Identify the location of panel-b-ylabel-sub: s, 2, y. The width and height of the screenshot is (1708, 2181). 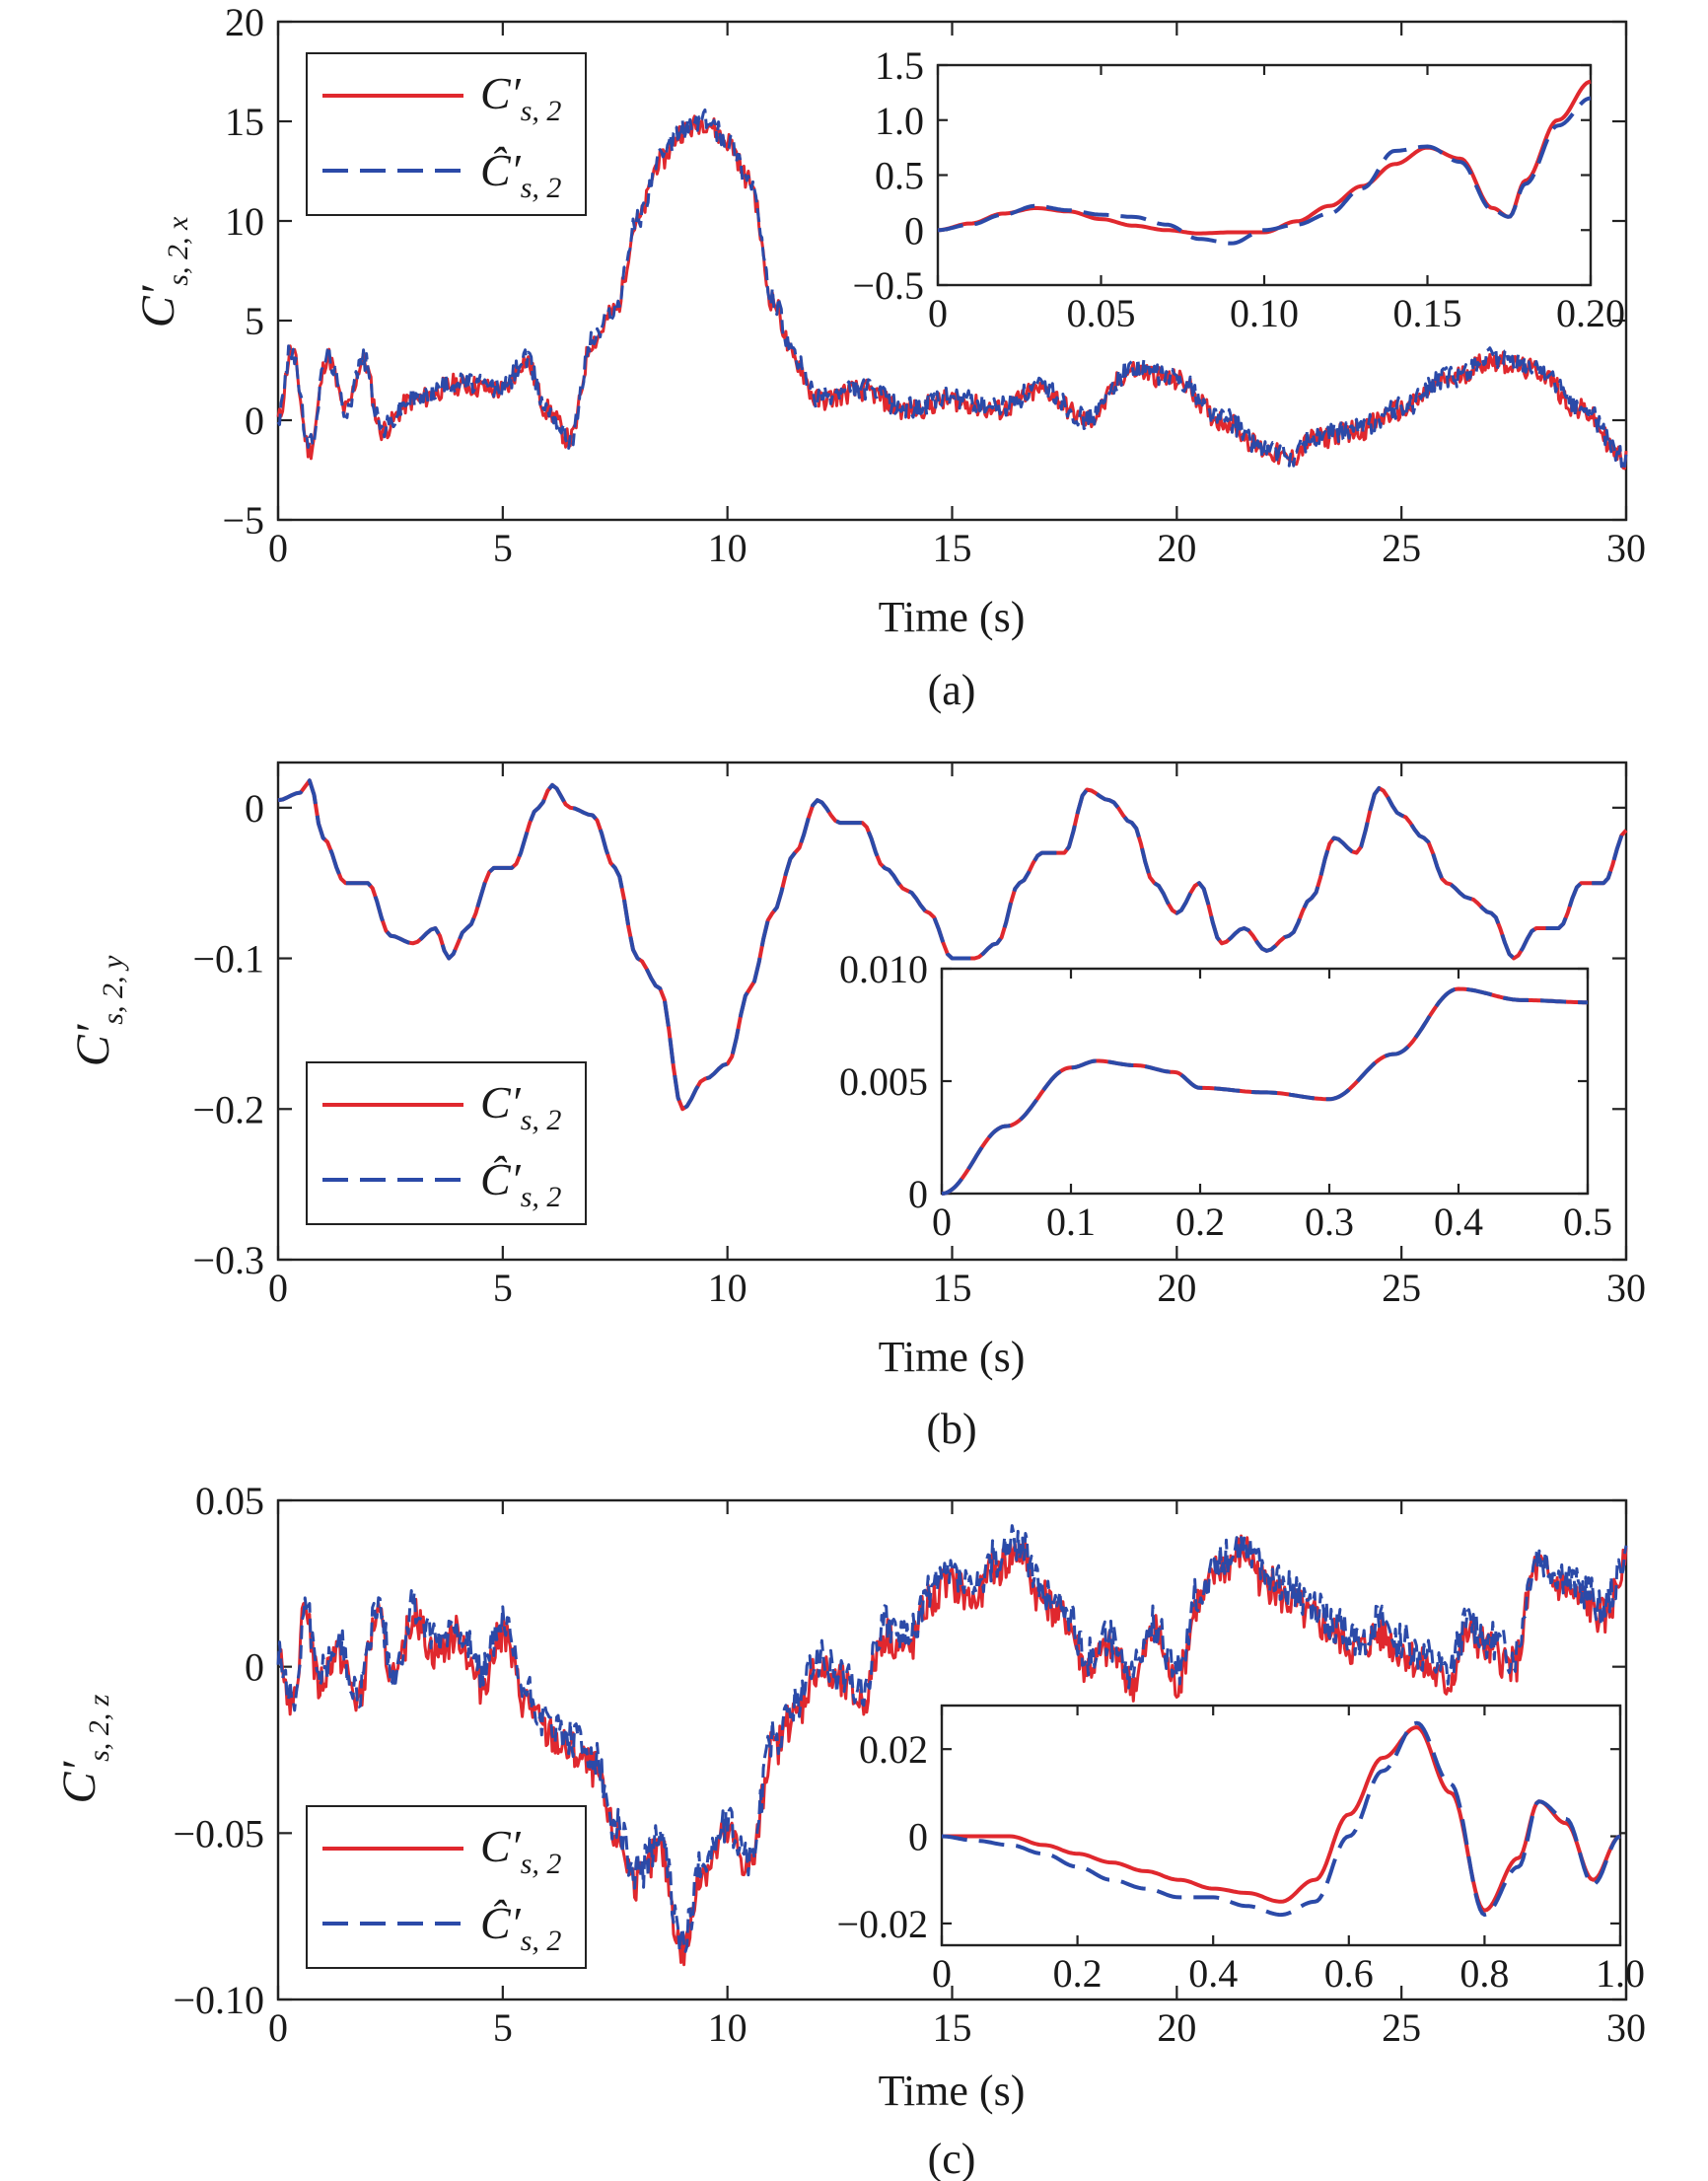
(113, 990).